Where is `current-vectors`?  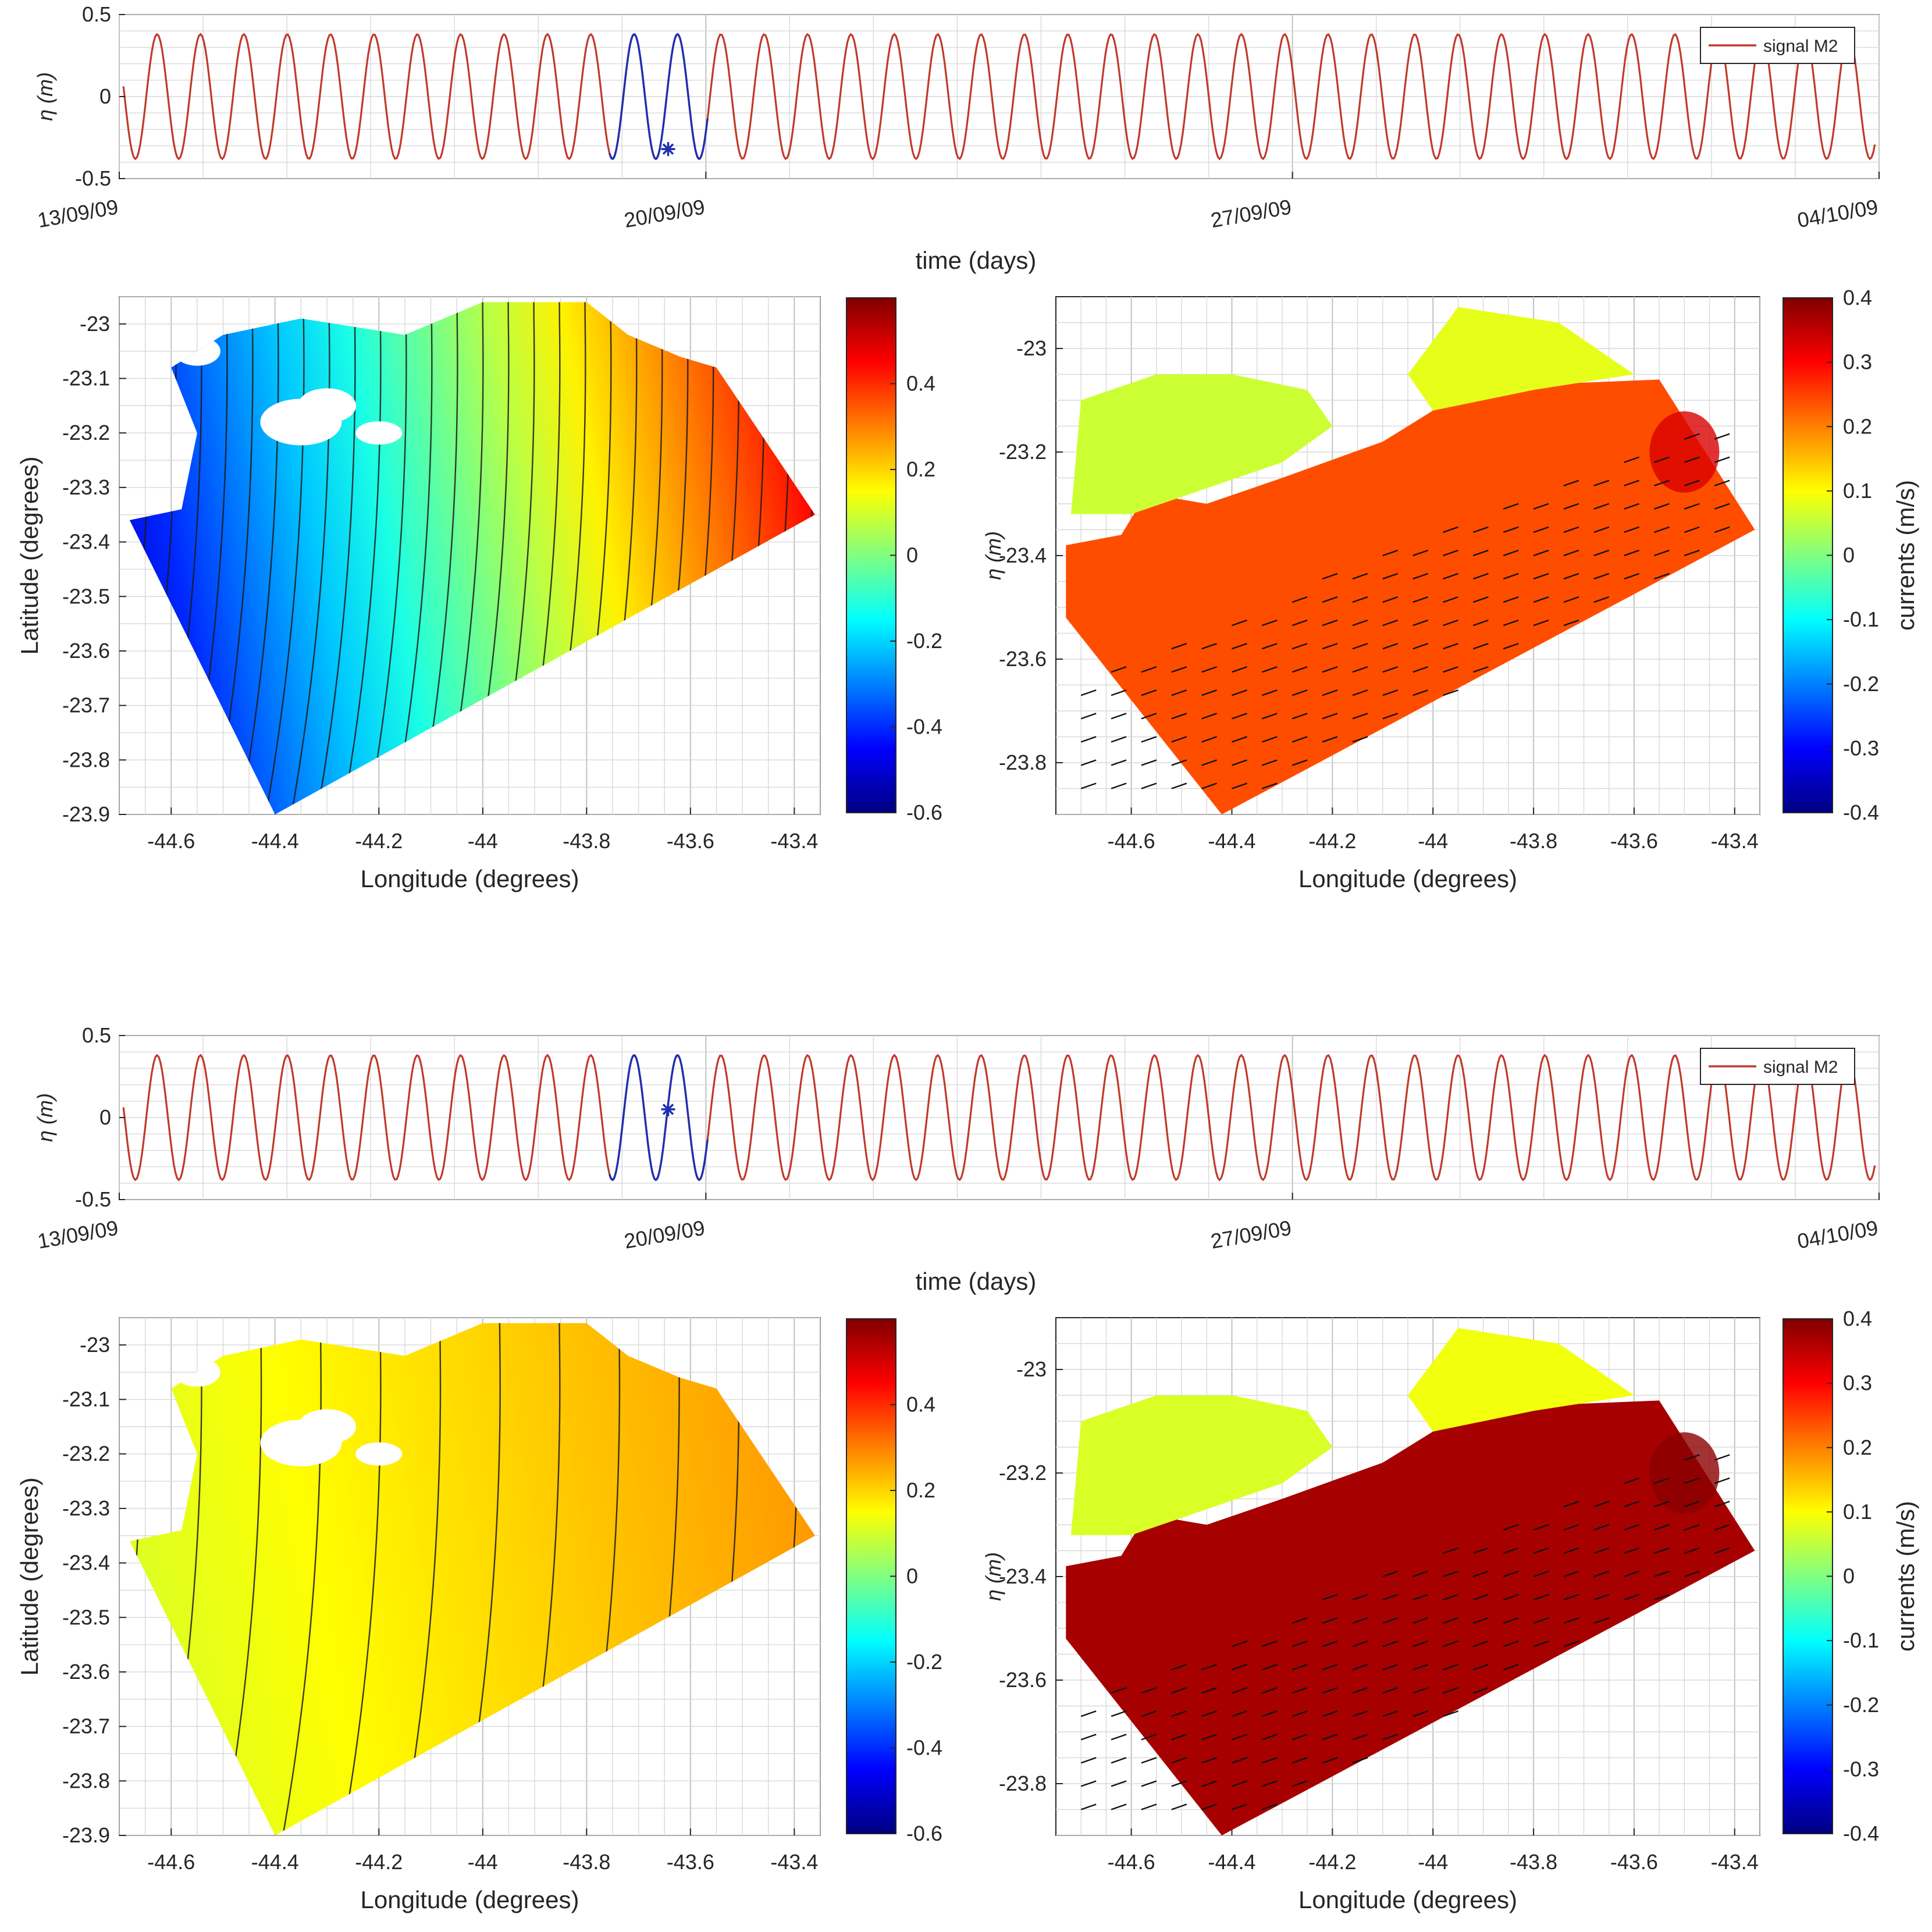
current-vectors is located at coordinates (1405, 1632).